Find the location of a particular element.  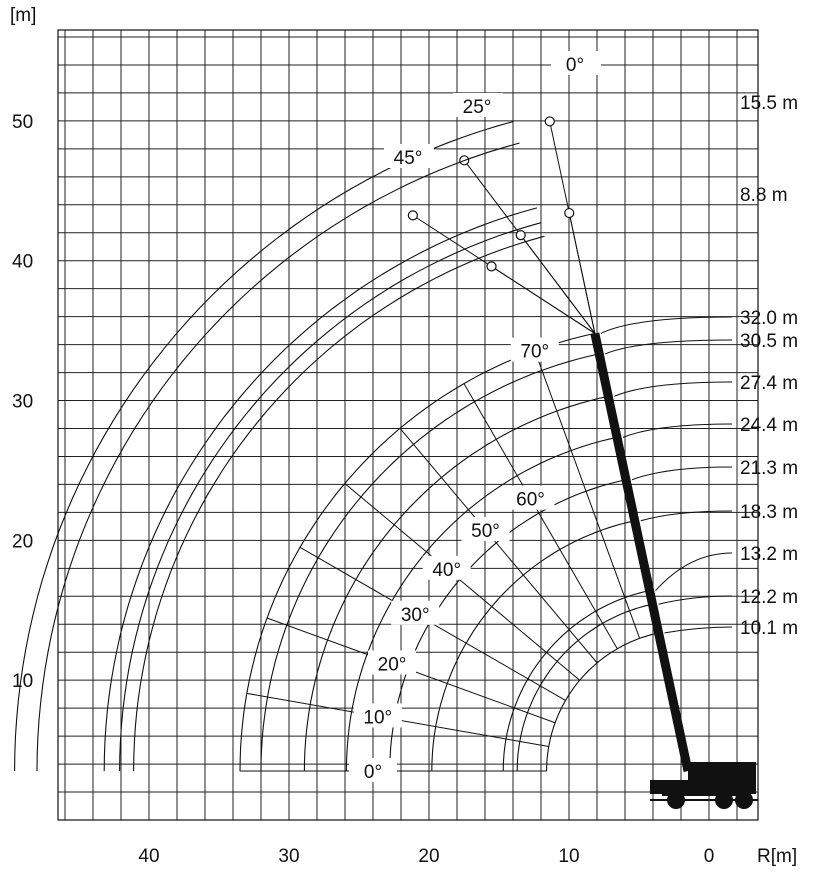

boom-length-label: 10.1 m is located at coordinates (769, 628).